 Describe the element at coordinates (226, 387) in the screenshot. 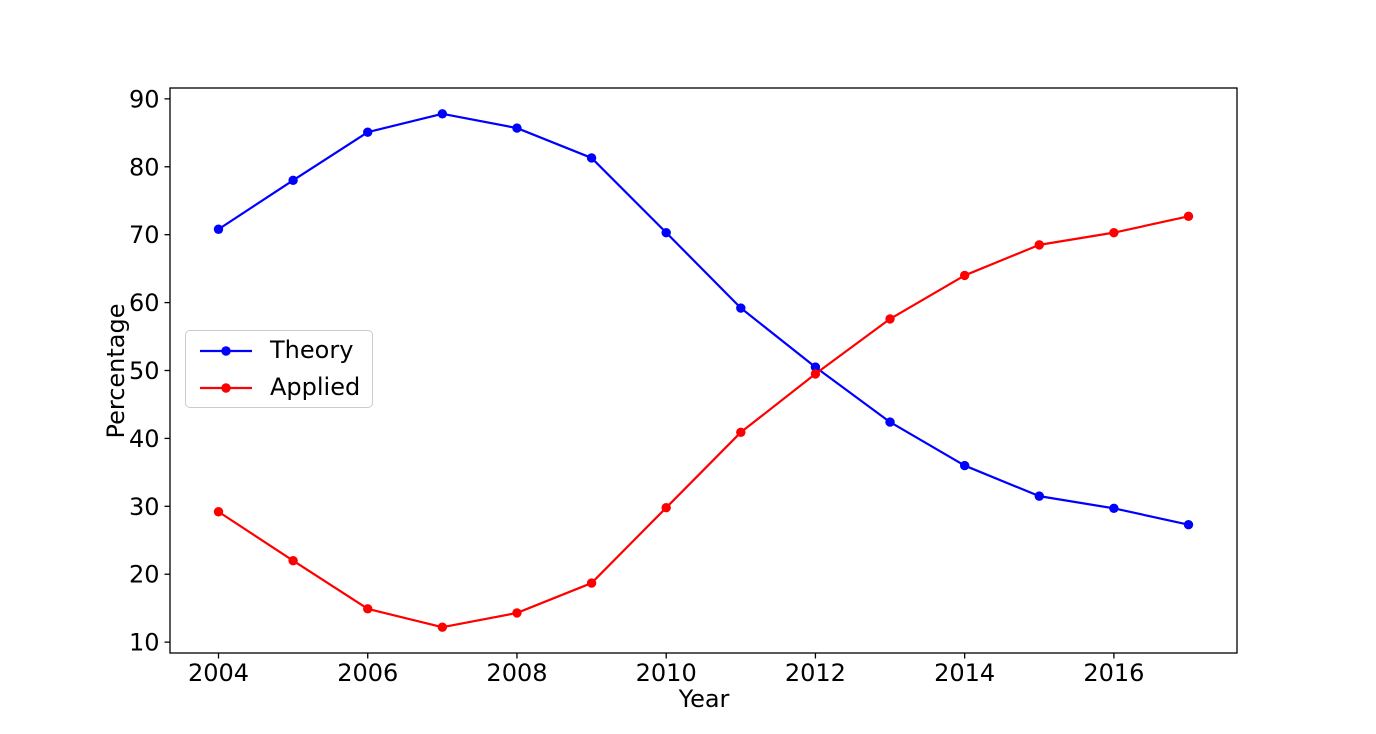

I see `applied-line-marker-icon` at that location.